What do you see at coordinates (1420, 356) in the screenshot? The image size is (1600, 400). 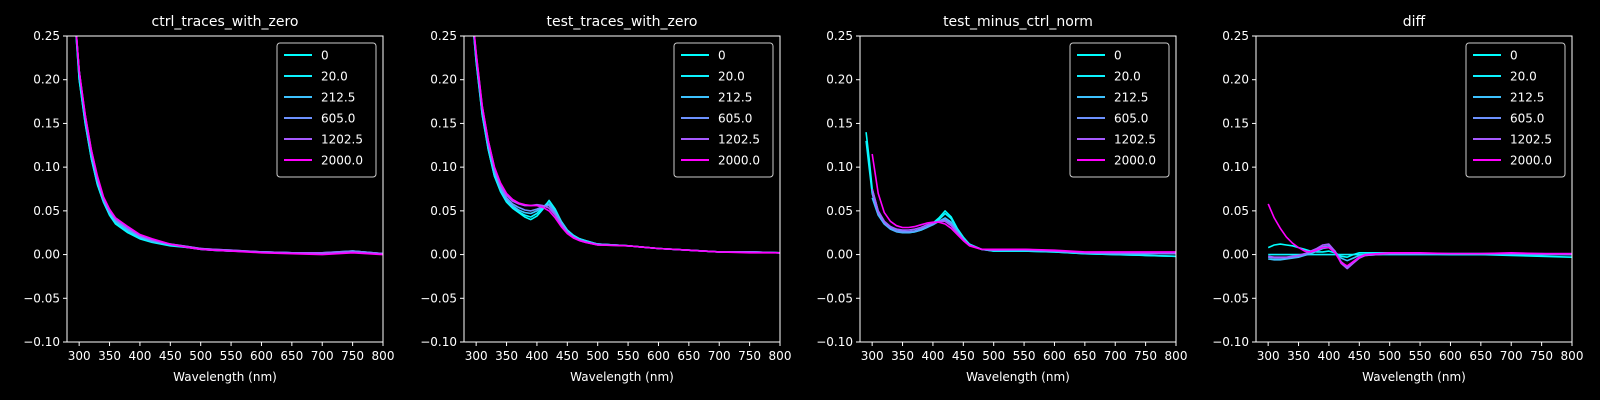 I see `x-tick-label: 550` at bounding box center [1420, 356].